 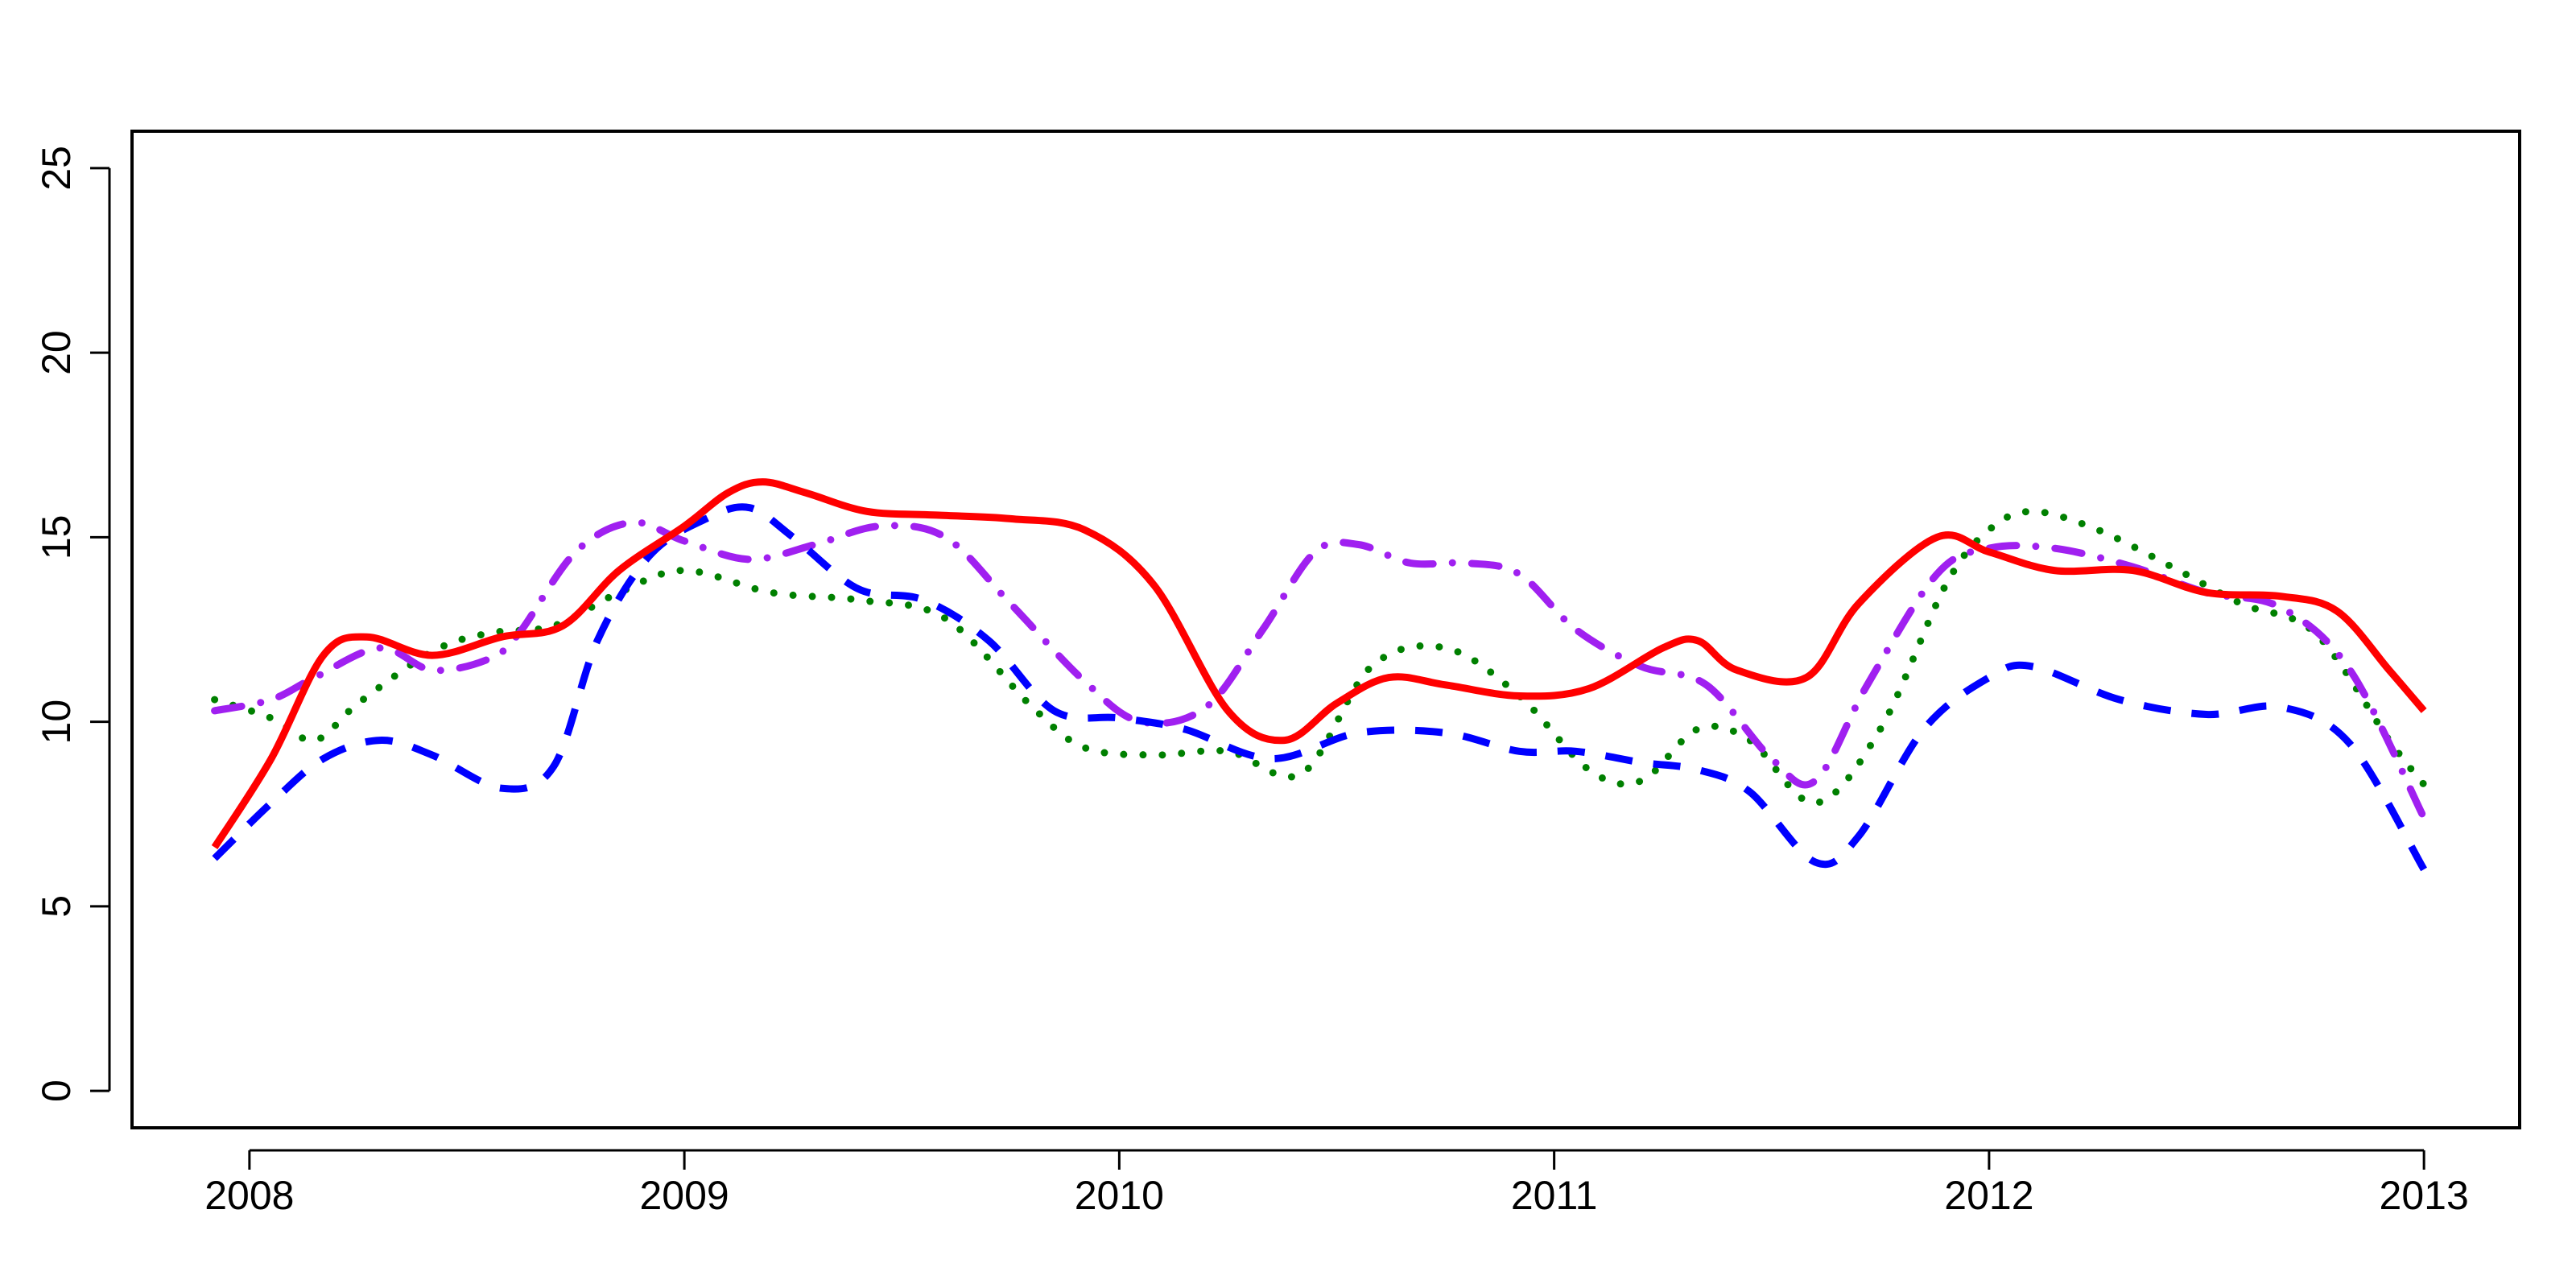 What do you see at coordinates (56, 906) in the screenshot?
I see `y-tick-label: 5` at bounding box center [56, 906].